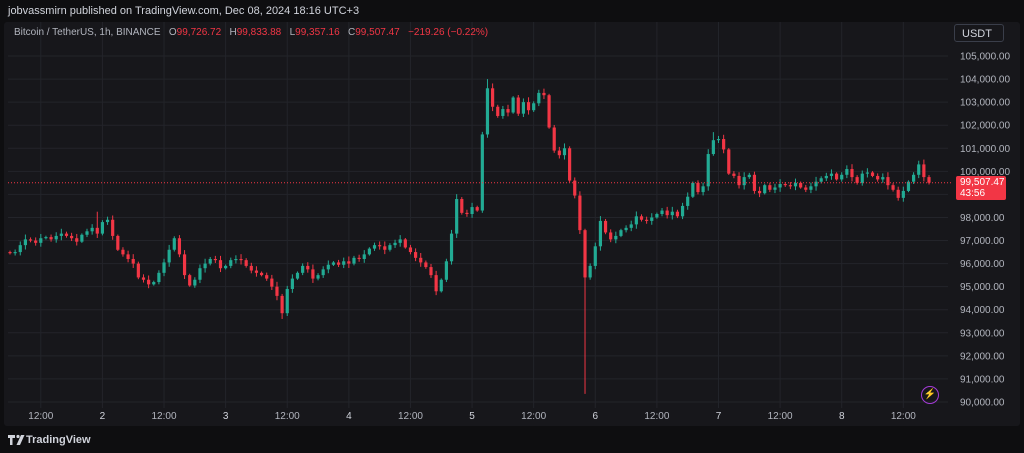 The image size is (1024, 453). Describe the element at coordinates (259, 32) in the screenshot. I see `legend-high-value: 99,833.88` at that location.